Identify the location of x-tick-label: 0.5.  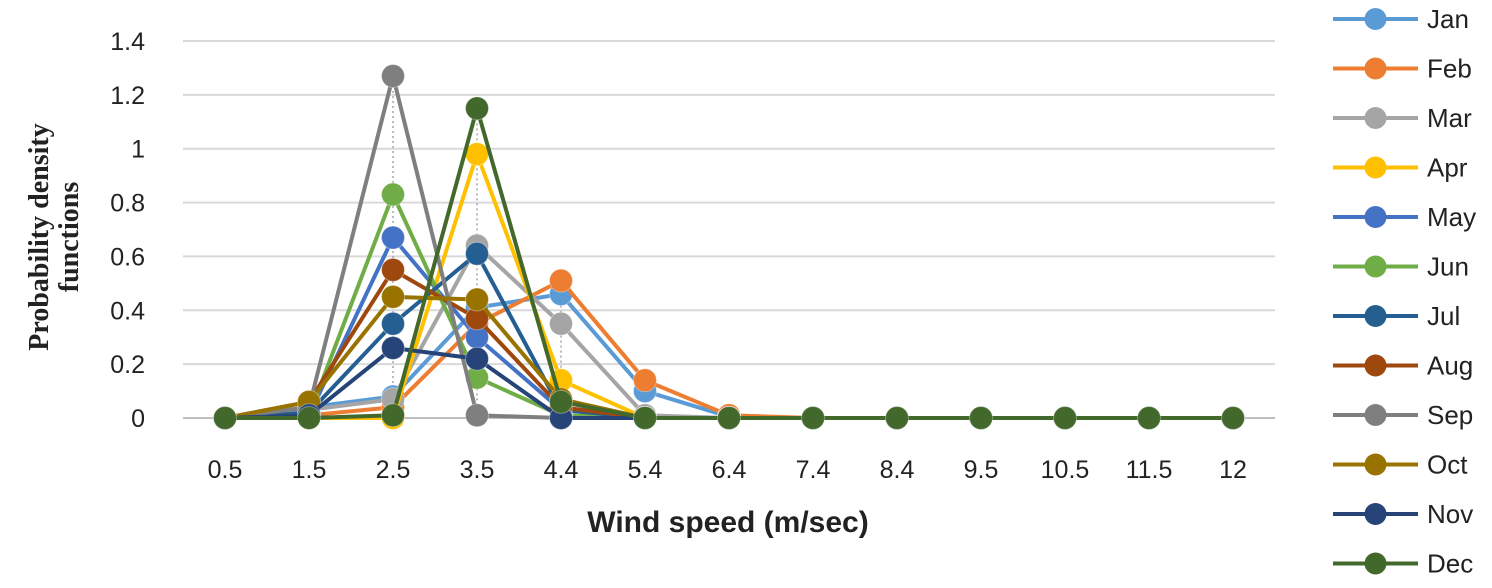
(225, 470).